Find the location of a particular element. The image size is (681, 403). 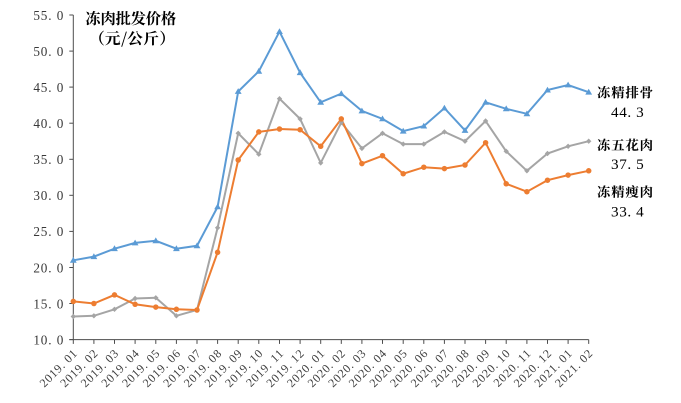

svg-text: 15. 0 is located at coordinates (48, 303).